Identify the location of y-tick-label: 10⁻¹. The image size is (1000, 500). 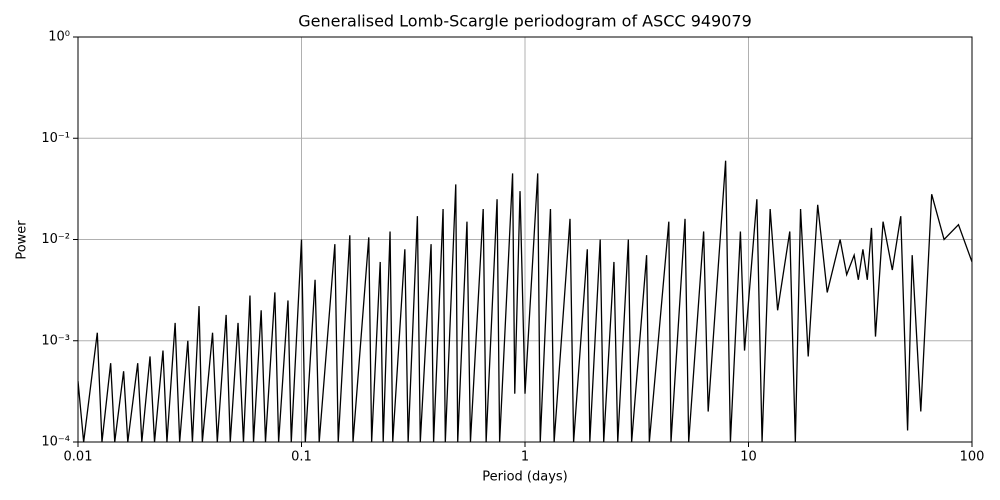
(55, 138).